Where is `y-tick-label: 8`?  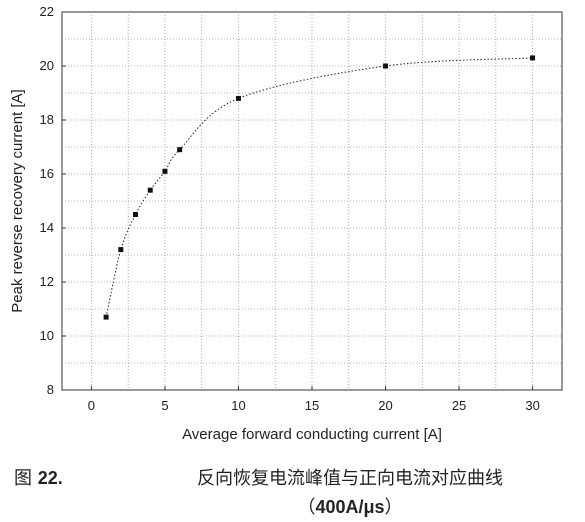 y-tick-label: 8 is located at coordinates (50, 389).